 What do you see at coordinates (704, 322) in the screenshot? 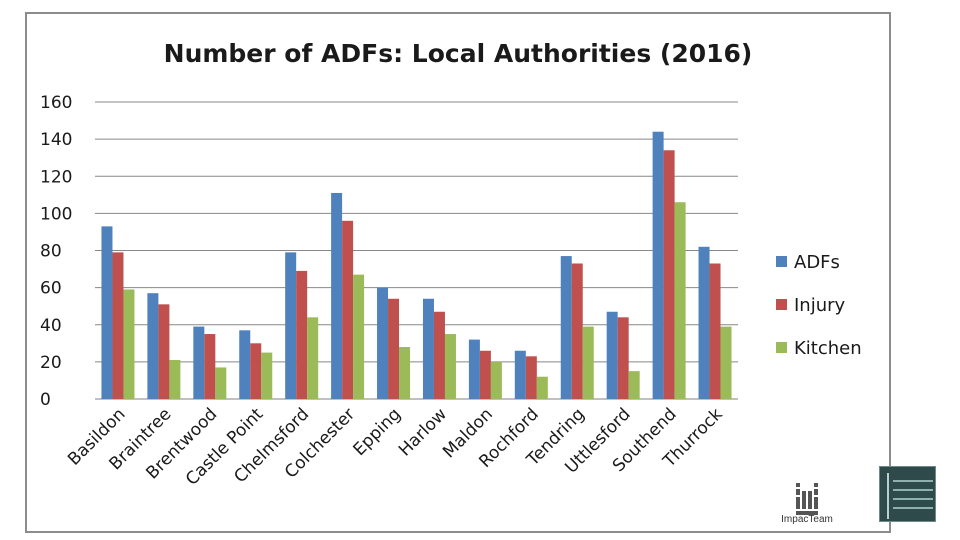
I see `bar-adfs-thurrock` at bounding box center [704, 322].